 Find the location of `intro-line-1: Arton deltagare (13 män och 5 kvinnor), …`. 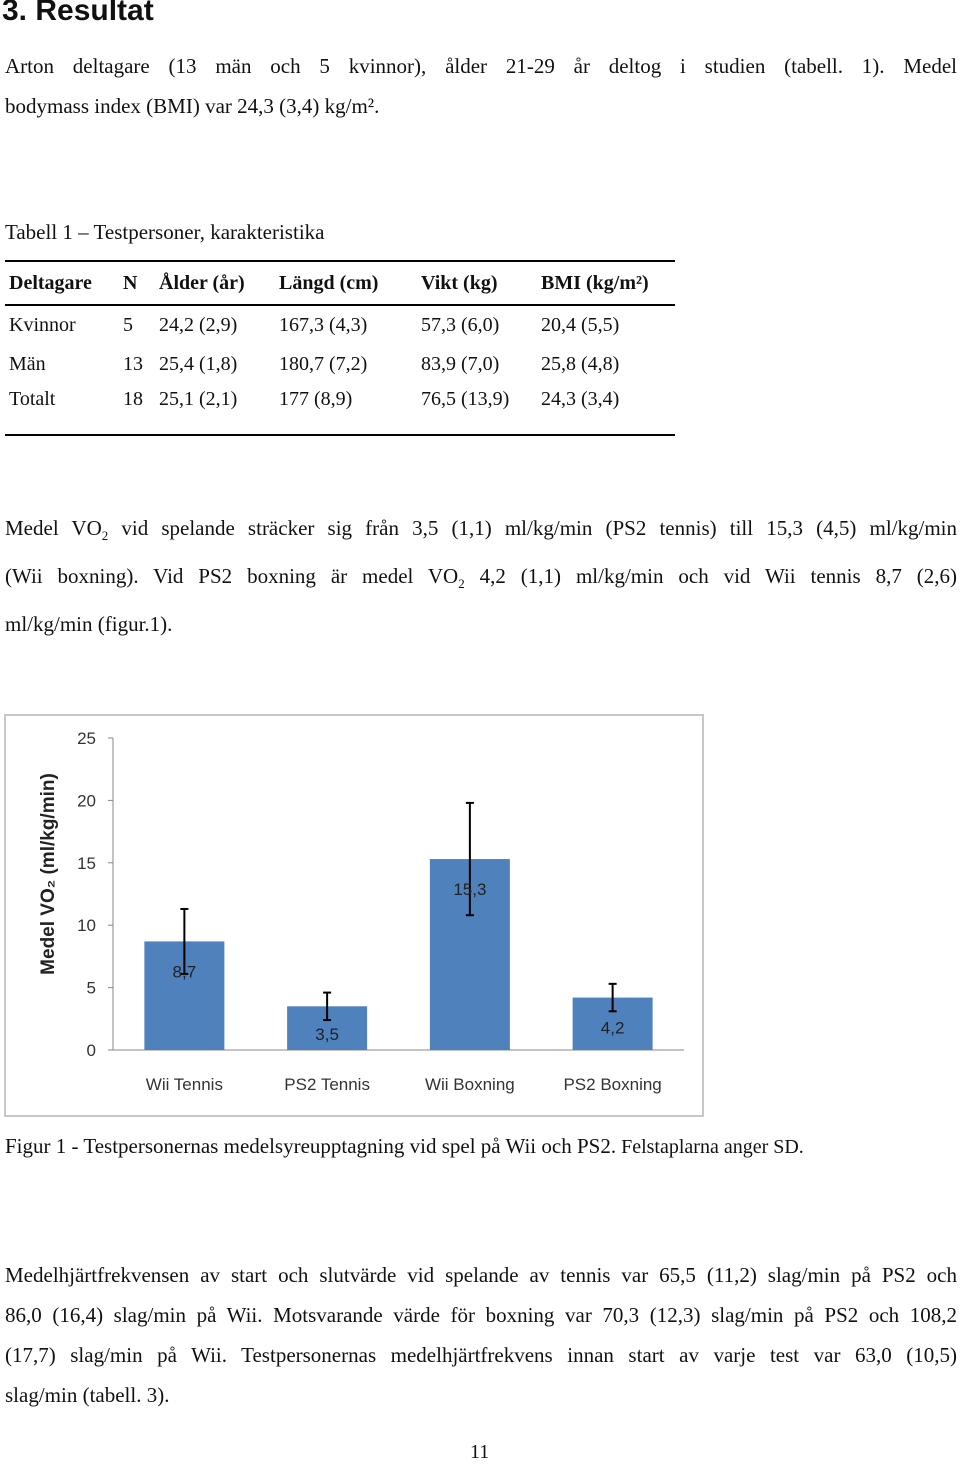

intro-line-1: Arton deltagare (13 män och 5 kvinnor), … is located at coordinates (481, 66).